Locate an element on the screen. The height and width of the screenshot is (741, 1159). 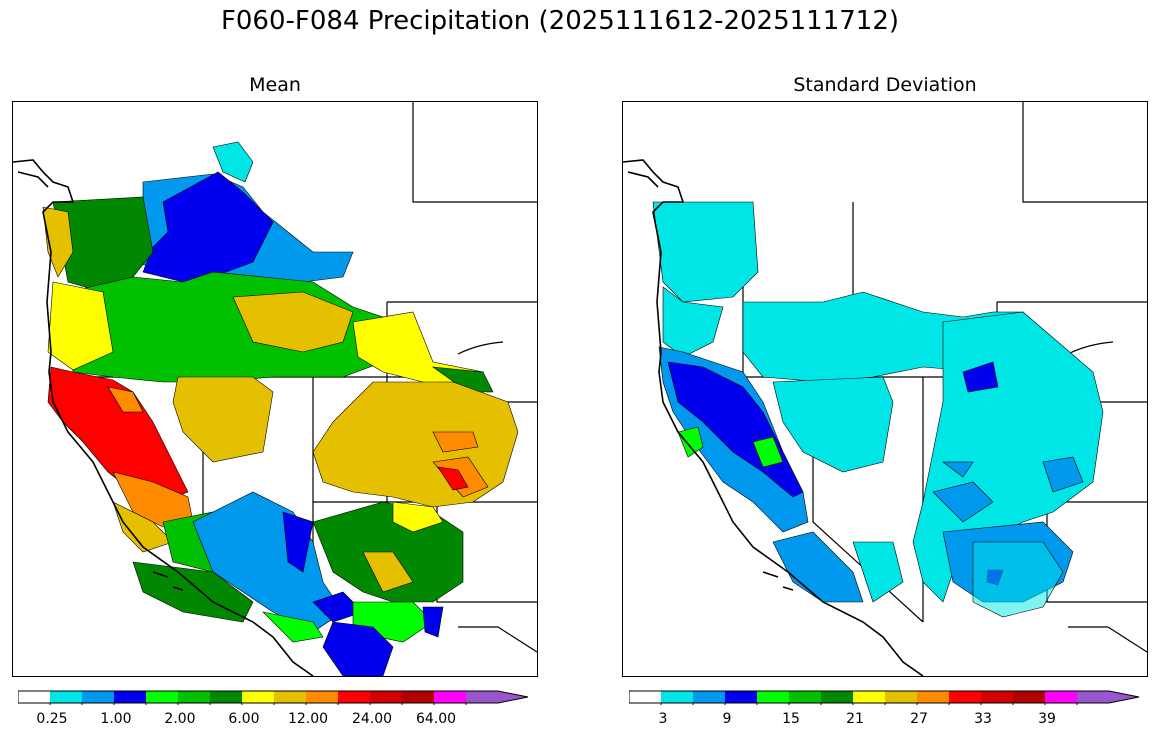
stddev-colorbar-tick-label: 15 is located at coordinates (791, 719).